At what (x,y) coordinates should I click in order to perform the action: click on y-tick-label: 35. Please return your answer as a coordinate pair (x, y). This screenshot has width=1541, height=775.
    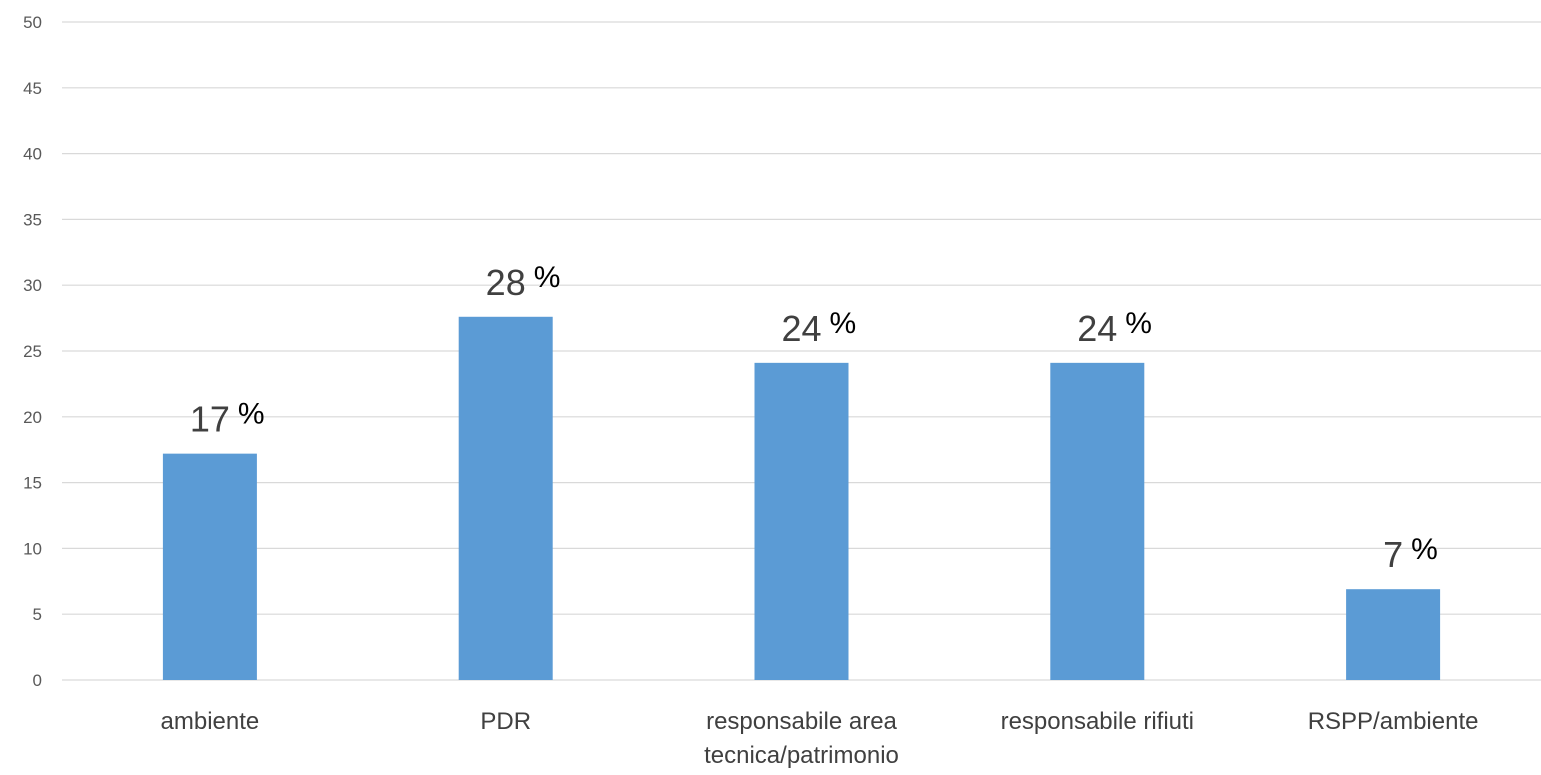
    Looking at the image, I should click on (32, 219).